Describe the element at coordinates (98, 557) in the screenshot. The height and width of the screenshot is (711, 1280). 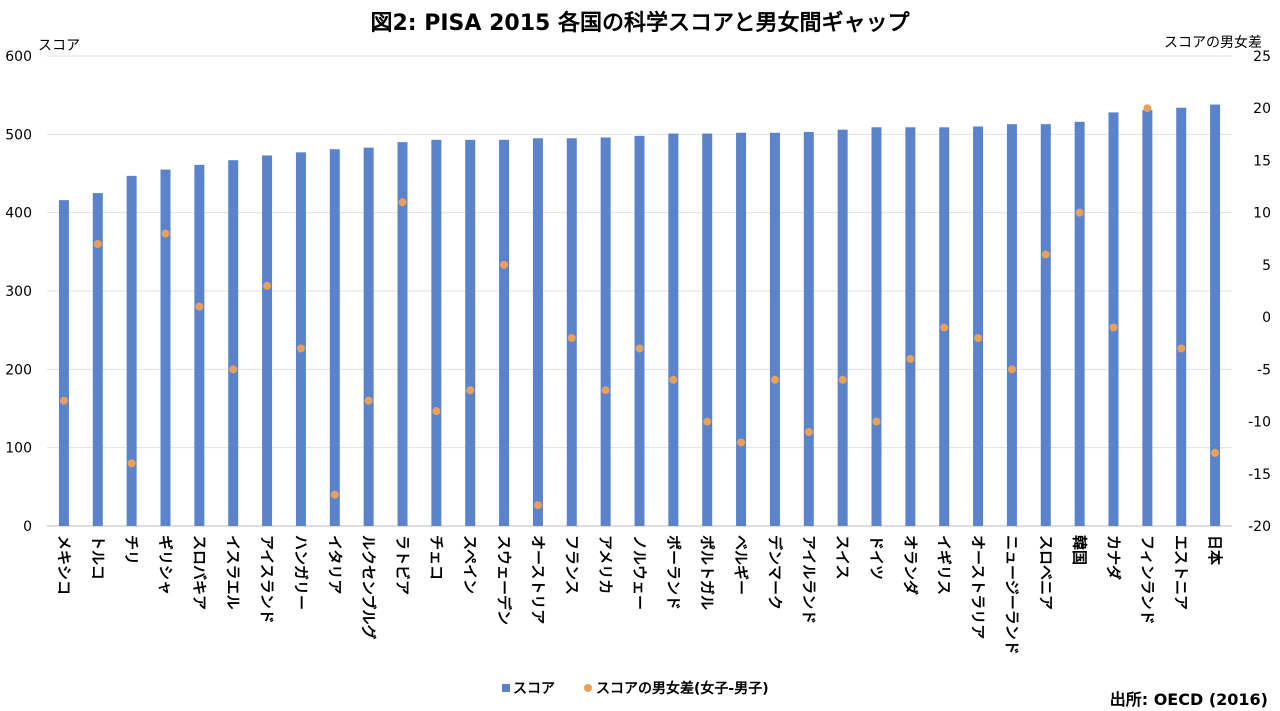
I see `category-label: トルコ` at that location.